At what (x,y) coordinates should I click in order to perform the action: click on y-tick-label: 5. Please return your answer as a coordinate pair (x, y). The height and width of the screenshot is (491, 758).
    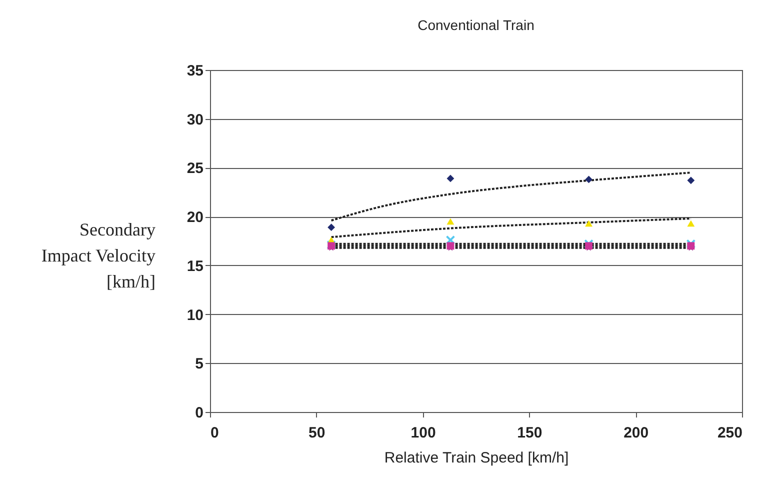
    Looking at the image, I should click on (199, 364).